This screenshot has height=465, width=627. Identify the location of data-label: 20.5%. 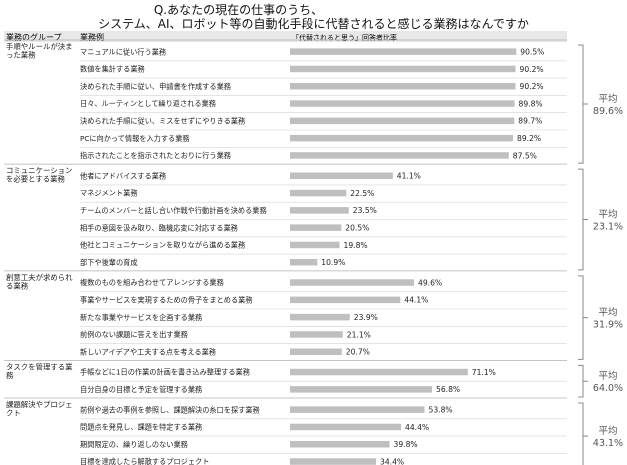
(357, 227).